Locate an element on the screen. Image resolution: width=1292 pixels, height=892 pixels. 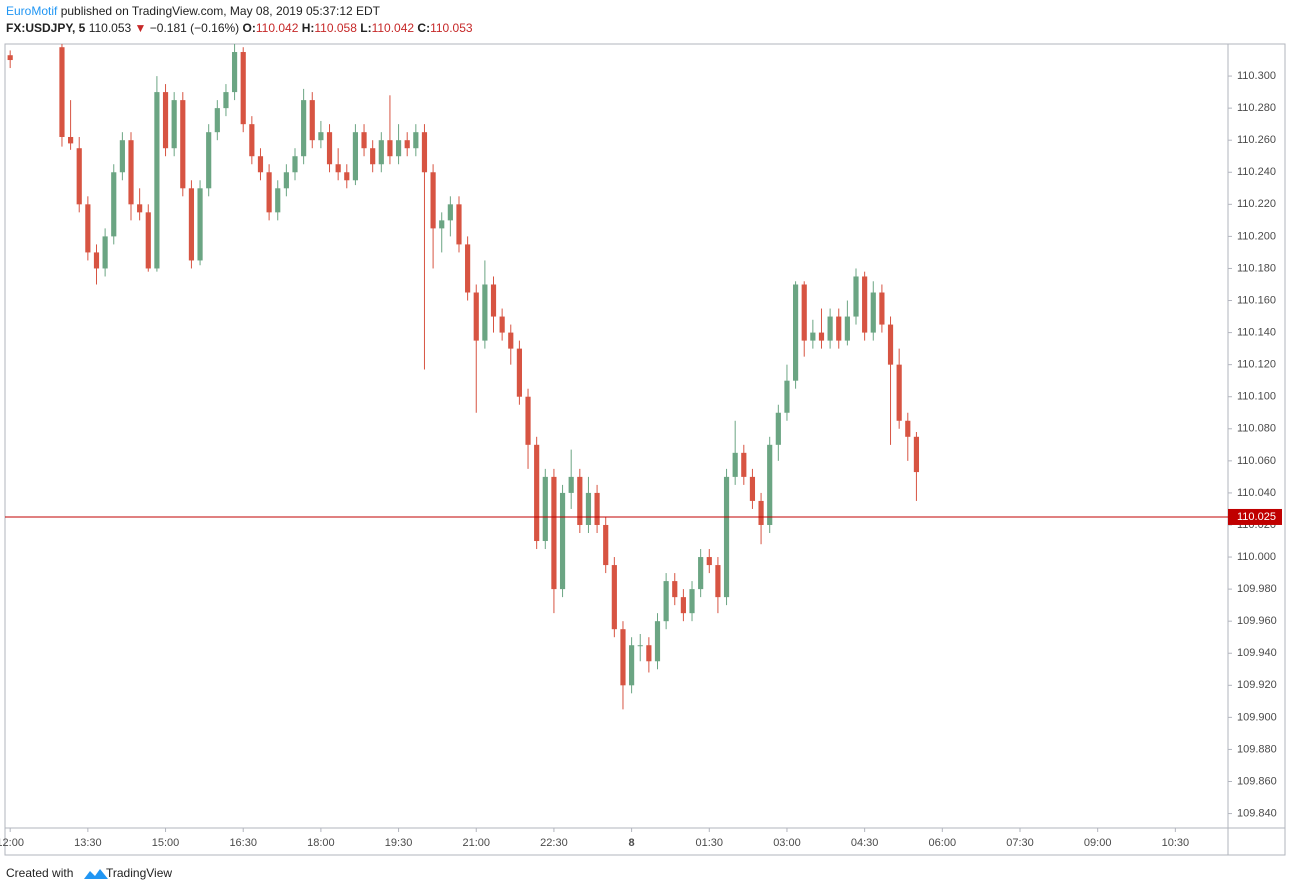
price-label-bg is located at coordinates (1255, 516).